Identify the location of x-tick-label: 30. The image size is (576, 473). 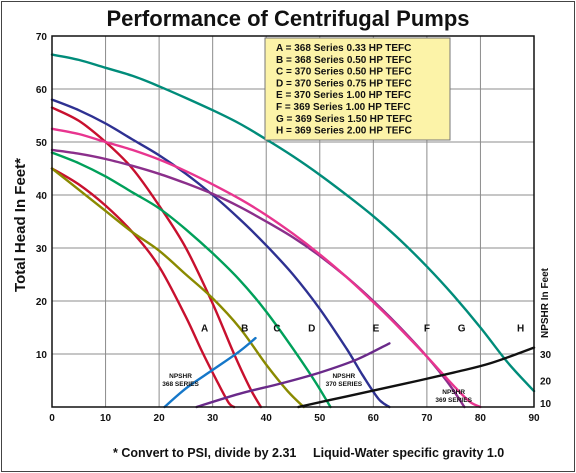
(213, 418).